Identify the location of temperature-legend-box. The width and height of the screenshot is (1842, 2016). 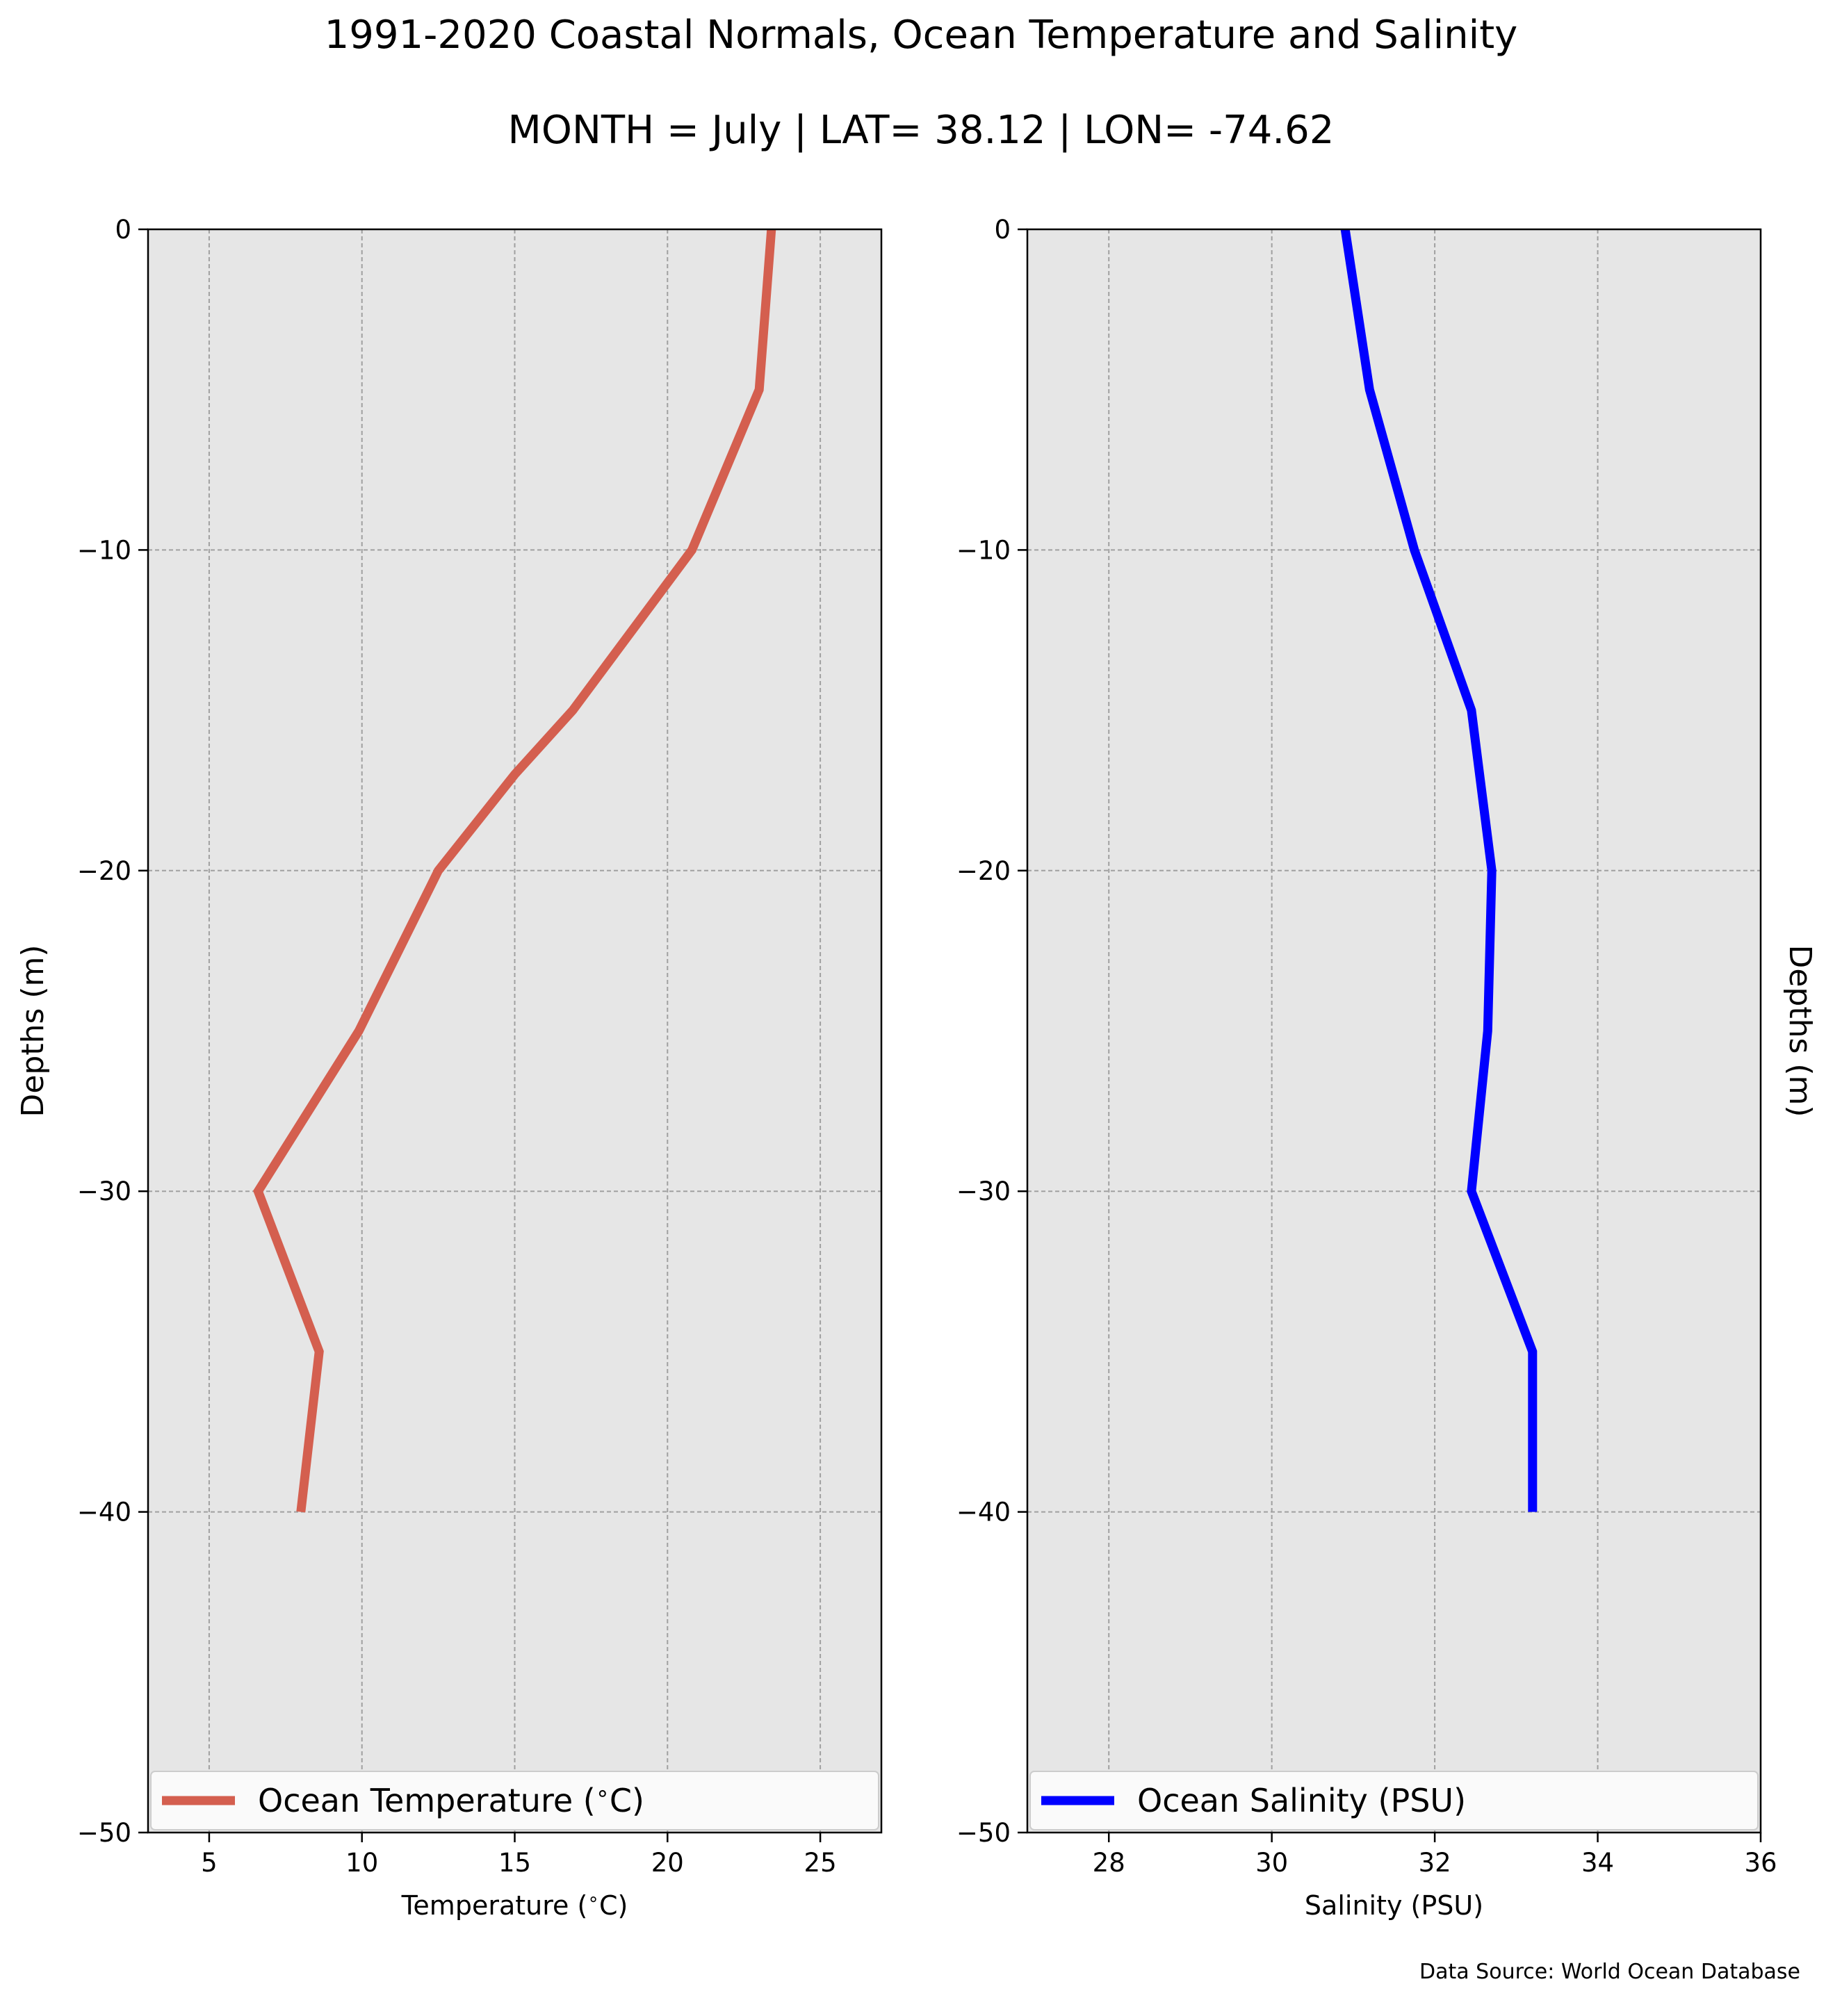
(514, 1801).